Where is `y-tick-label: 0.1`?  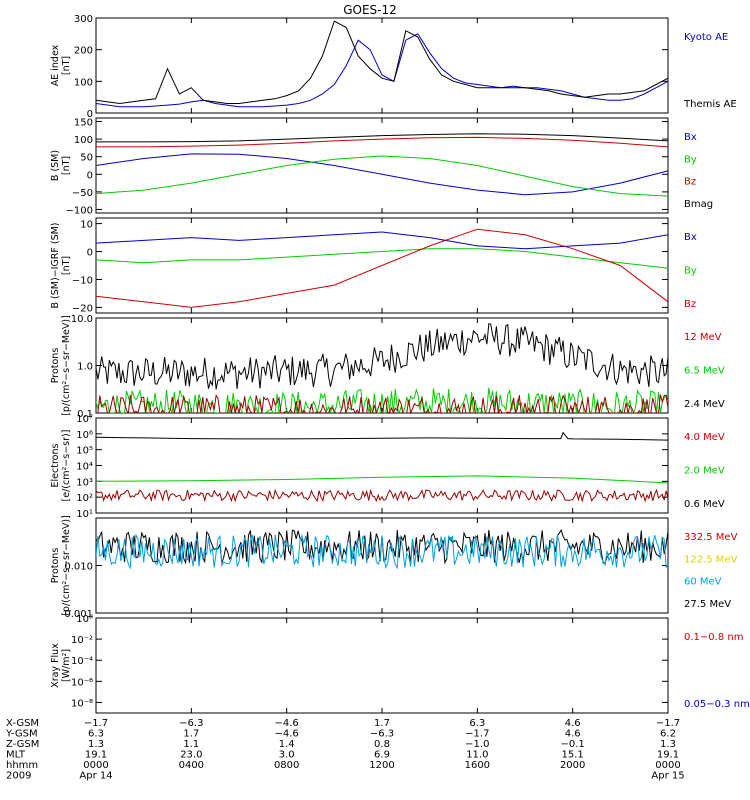
y-tick-label: 0.1 is located at coordinates (85, 414).